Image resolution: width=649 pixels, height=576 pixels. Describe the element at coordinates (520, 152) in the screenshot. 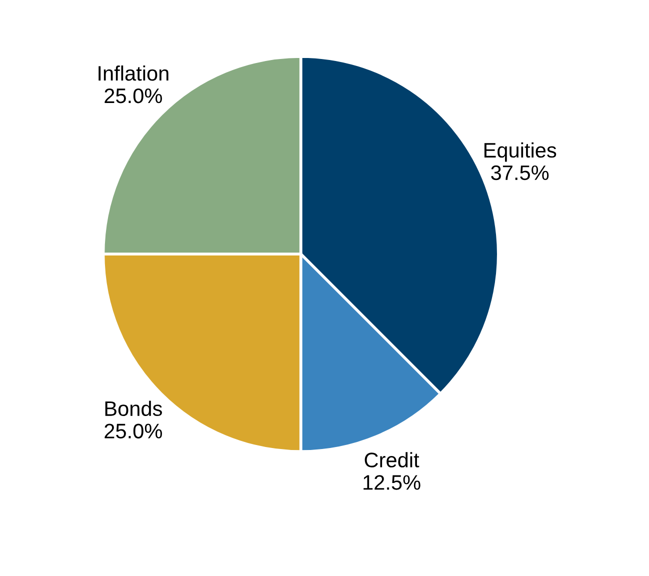

I see `slice-label: Equities` at that location.